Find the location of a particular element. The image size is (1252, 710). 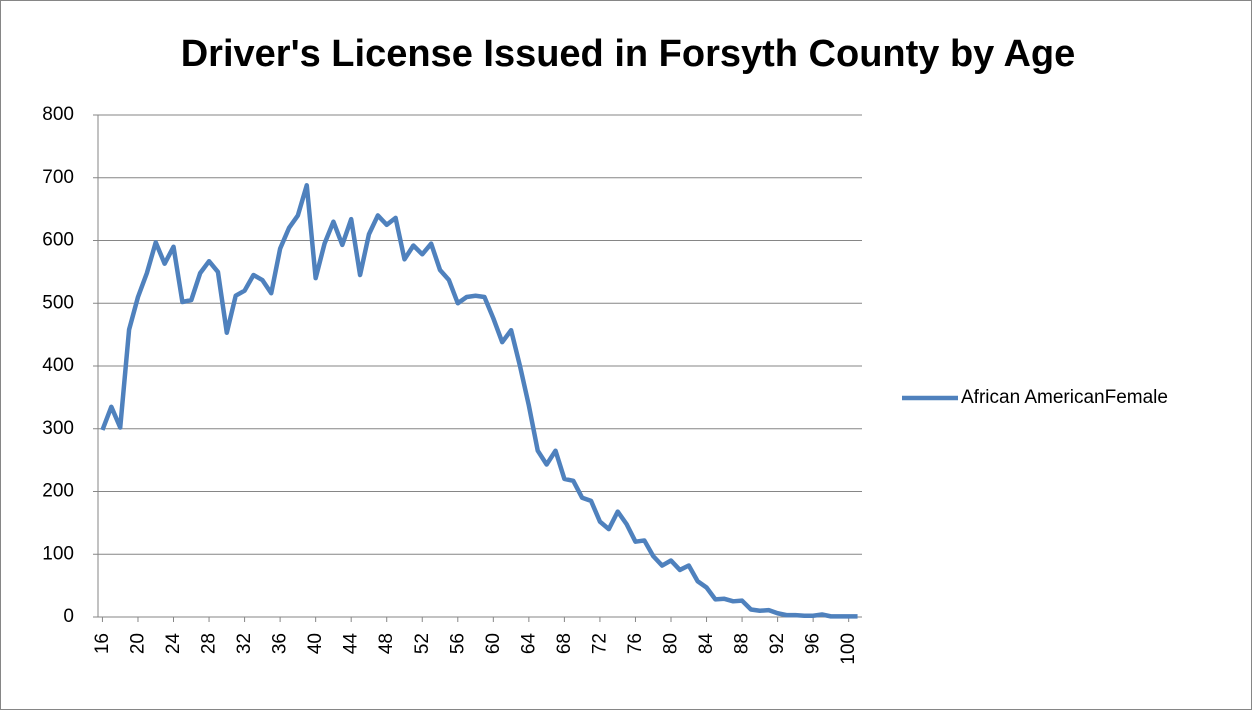

x-tick-label: 16 is located at coordinates (102, 643).